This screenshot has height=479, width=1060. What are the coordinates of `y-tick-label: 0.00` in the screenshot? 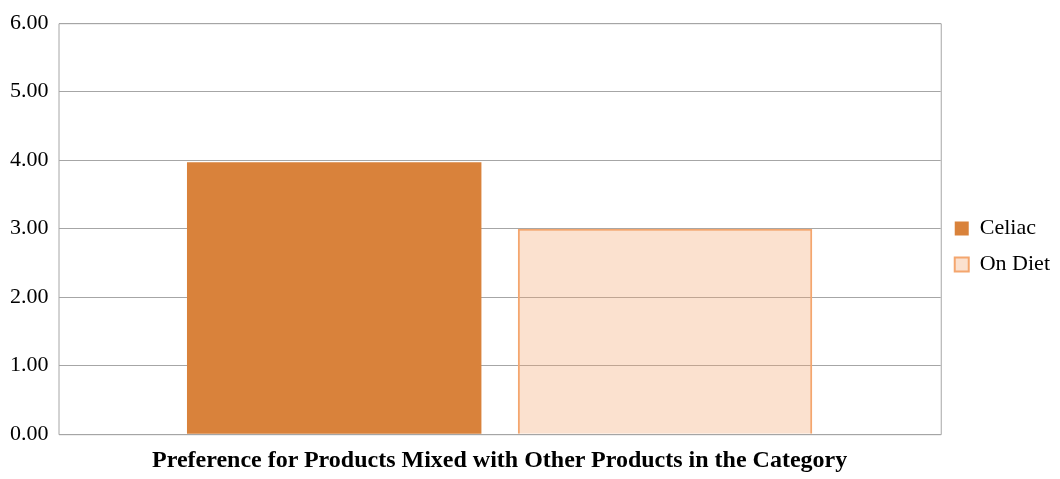 It's located at (29, 432).